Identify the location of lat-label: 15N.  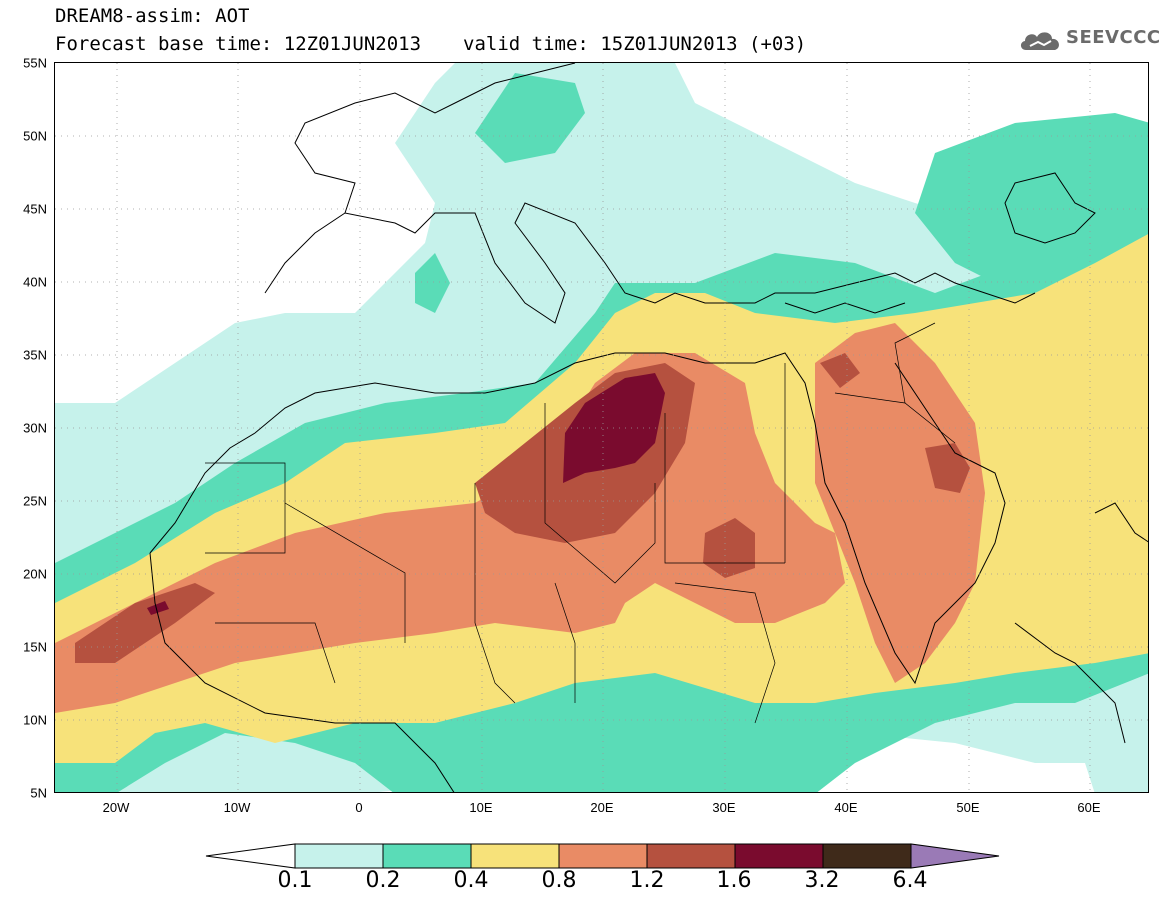
(35, 647).